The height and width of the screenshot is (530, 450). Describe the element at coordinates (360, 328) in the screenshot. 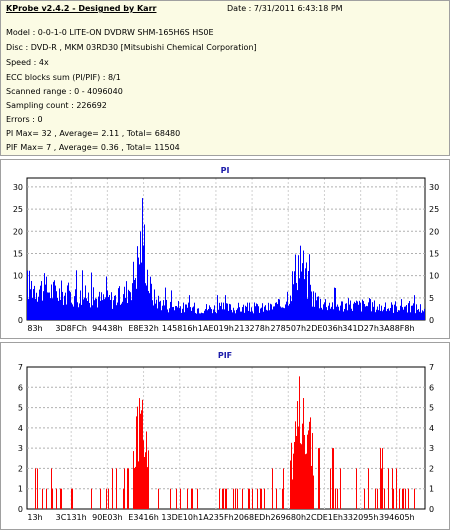

I see `x-tick-label: 341D27h` at that location.